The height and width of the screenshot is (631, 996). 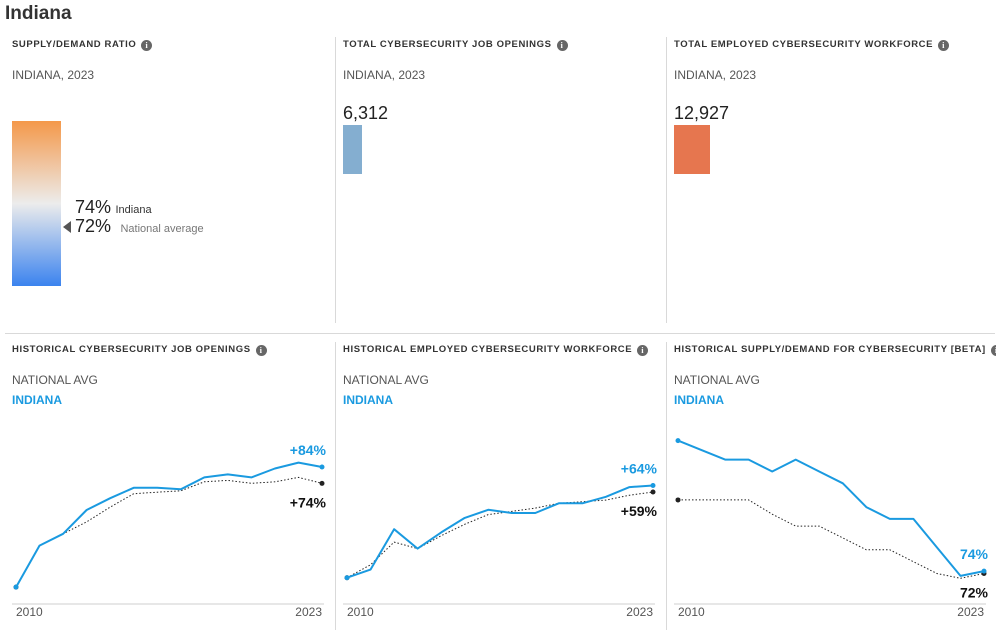 What do you see at coordinates (974, 554) in the screenshot?
I see `end-label-indiana: 74%` at bounding box center [974, 554].